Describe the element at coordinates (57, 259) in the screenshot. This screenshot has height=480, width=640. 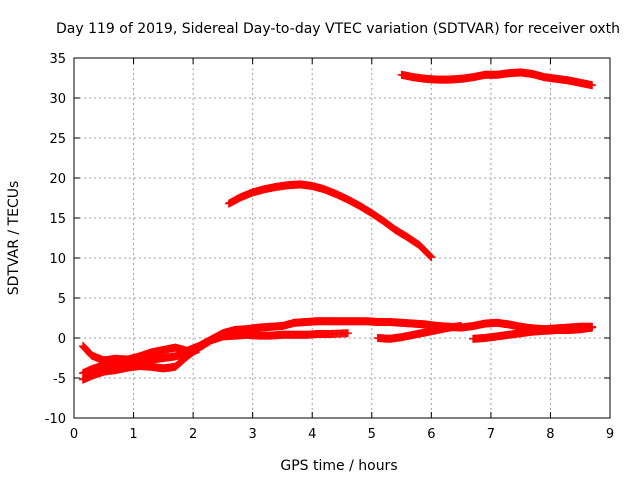
I see `y-tick-label: 10` at that location.